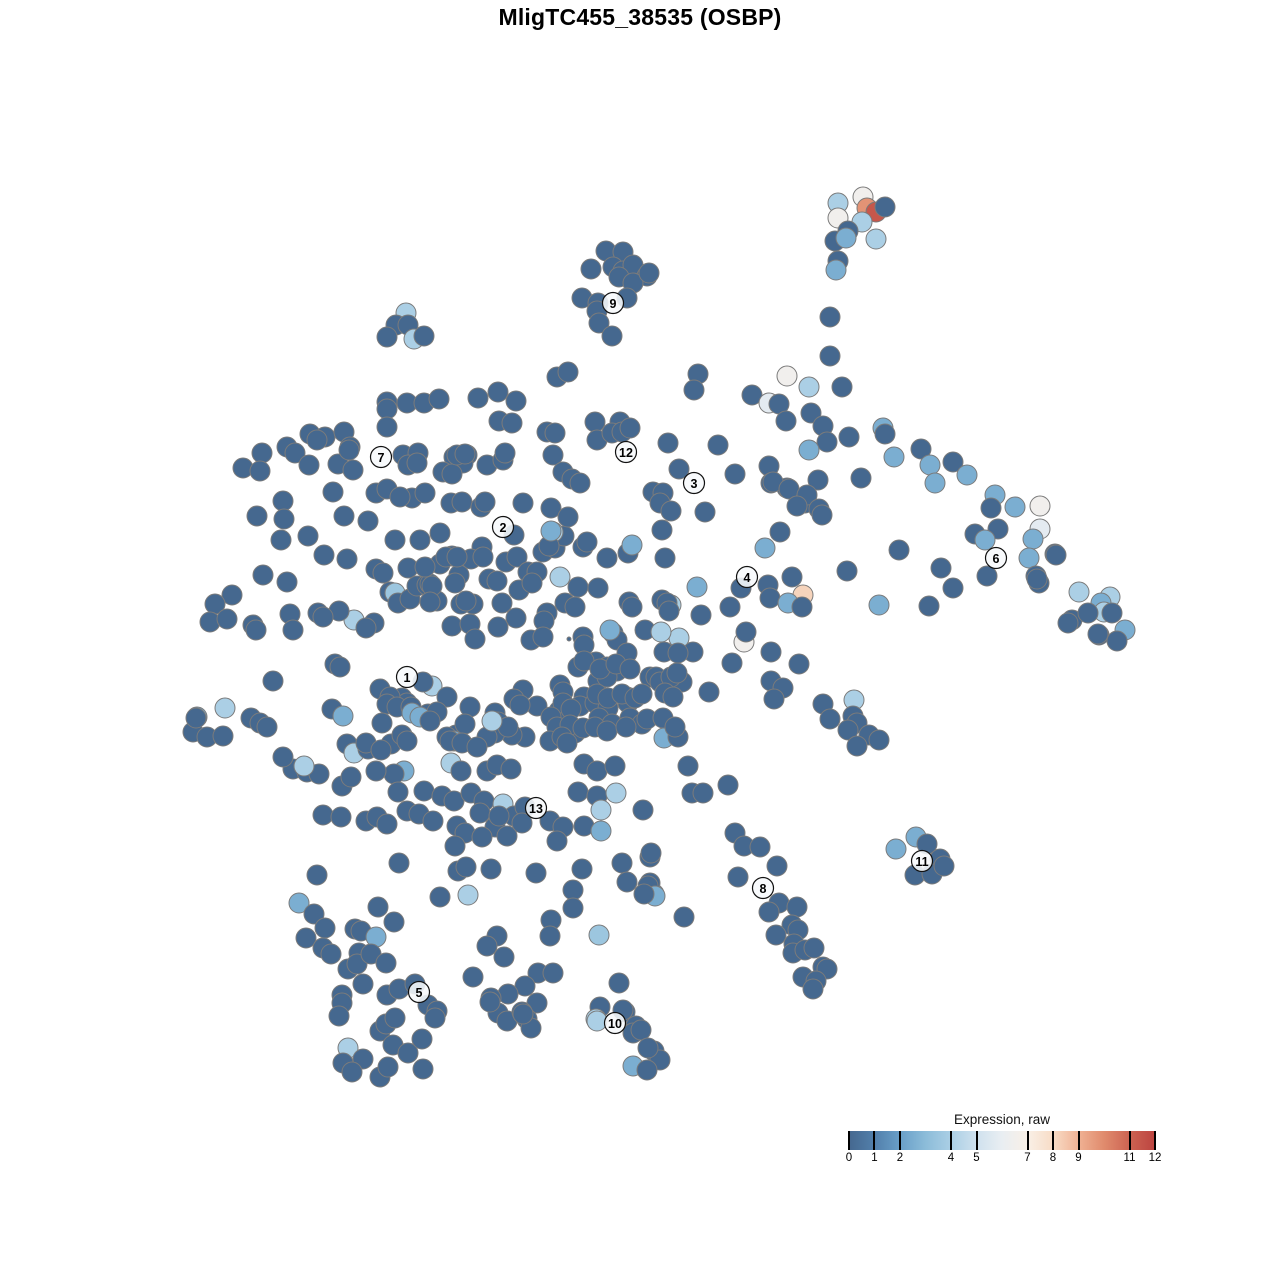 Image resolution: width=1280 pixels, height=1280 pixels. I want to click on svg-text: 6, so click(996, 559).